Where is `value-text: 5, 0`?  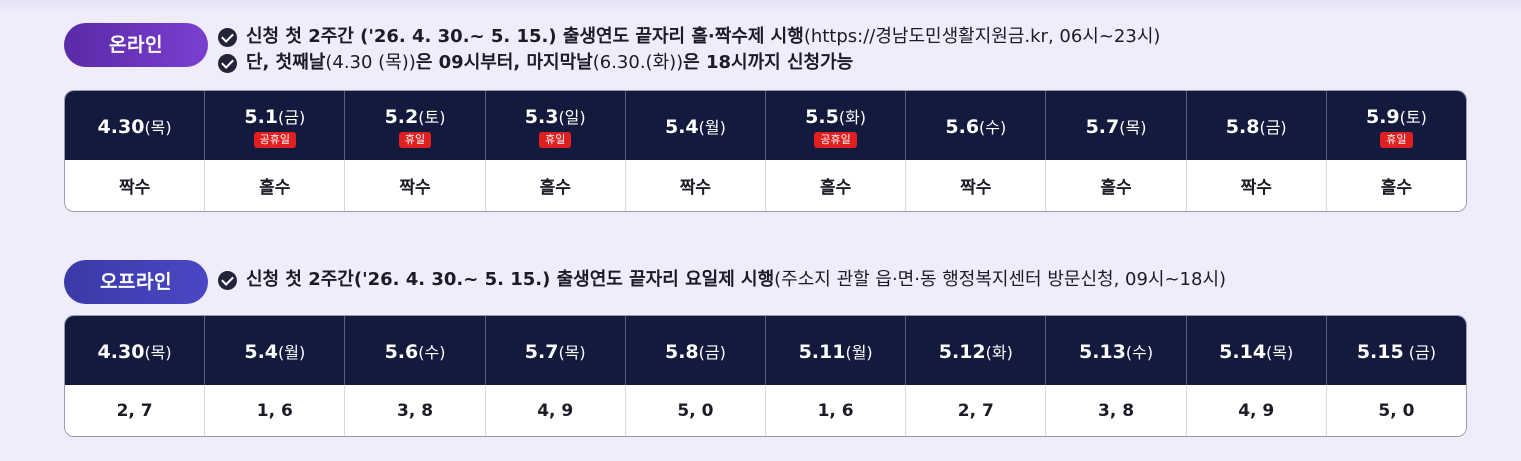 value-text: 5, 0 is located at coordinates (1396, 410).